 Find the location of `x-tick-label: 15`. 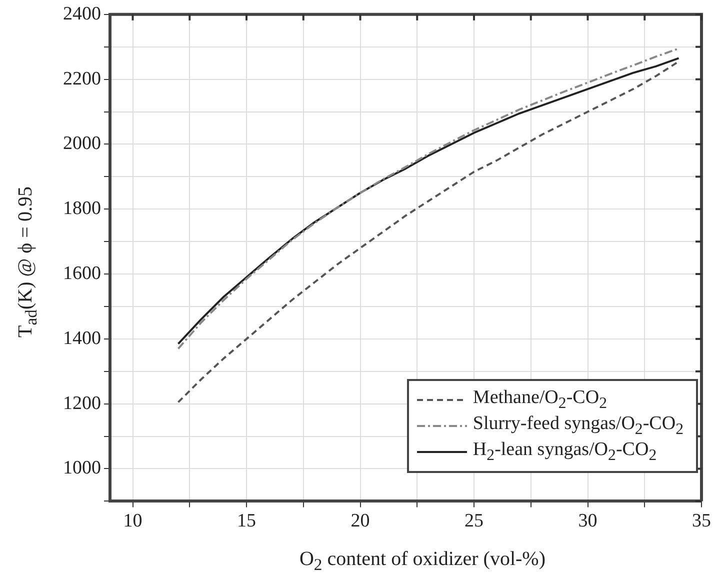

x-tick-label: 15 is located at coordinates (246, 521).